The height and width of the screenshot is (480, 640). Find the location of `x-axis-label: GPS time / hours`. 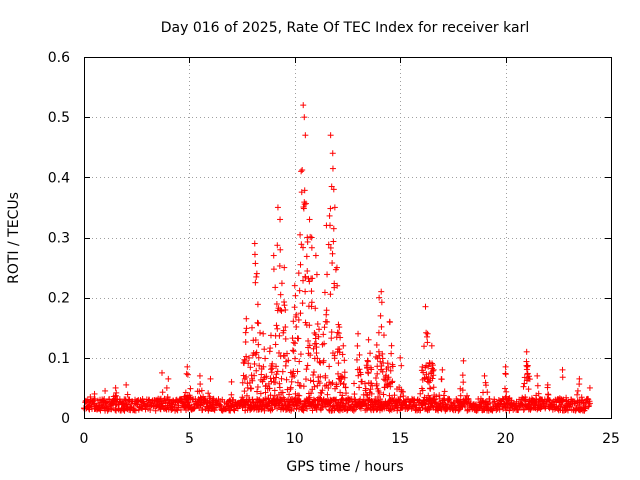

x-axis-label: GPS time / hours is located at coordinates (344, 467).